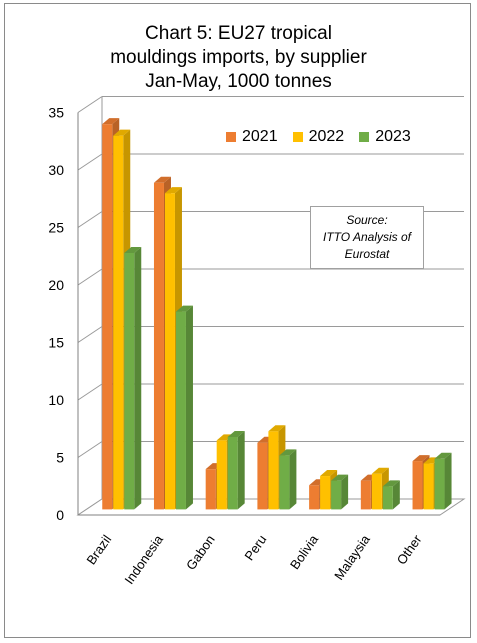 This screenshot has height=643, width=477. I want to click on x-tick-label-other: Other, so click(409, 550).